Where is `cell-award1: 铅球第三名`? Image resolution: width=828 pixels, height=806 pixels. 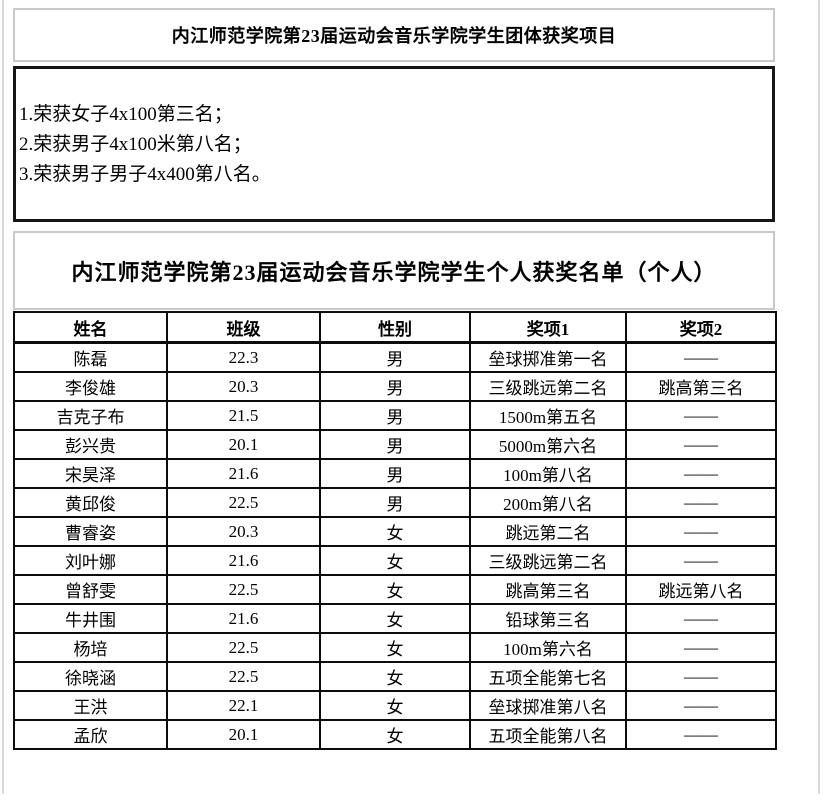
cell-award1: 铅球第三名 is located at coordinates (548, 618).